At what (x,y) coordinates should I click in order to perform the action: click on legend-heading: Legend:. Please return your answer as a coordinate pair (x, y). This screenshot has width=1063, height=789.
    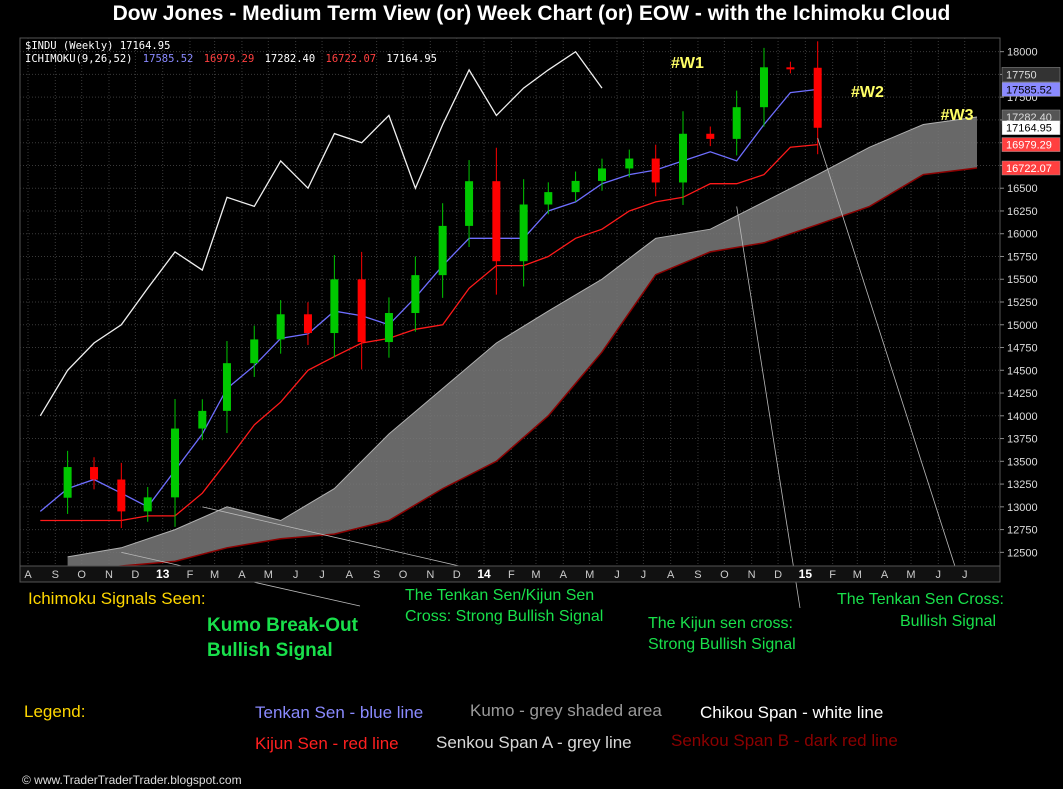
    Looking at the image, I should click on (55, 711).